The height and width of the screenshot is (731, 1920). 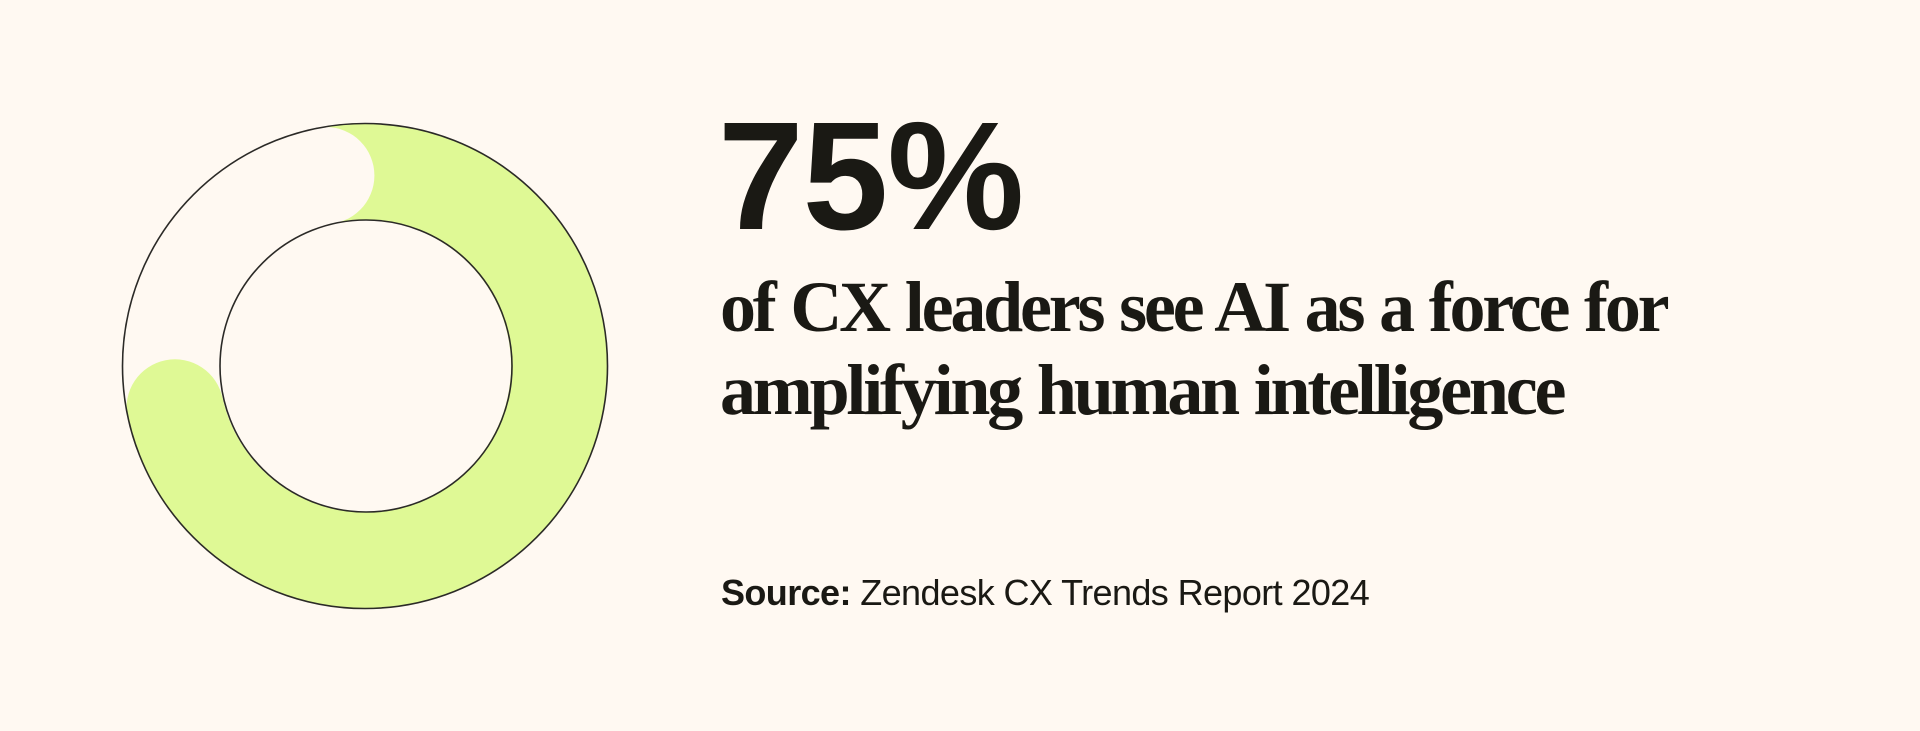 I want to click on source-label: Source:, so click(x=786, y=592).